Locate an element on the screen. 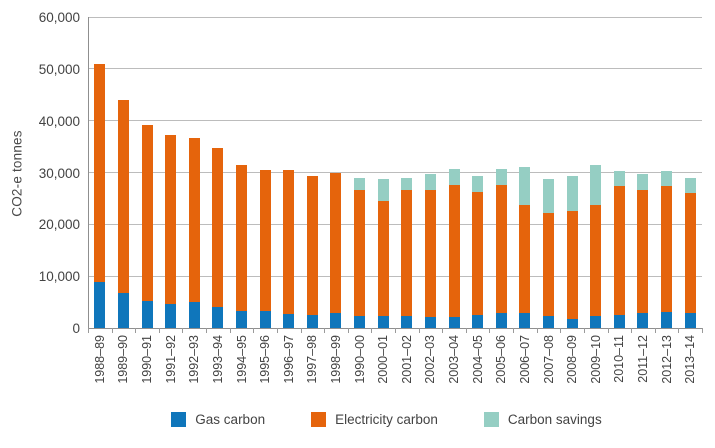  x-axis-category-label: 2009–10 is located at coordinates (595, 359).